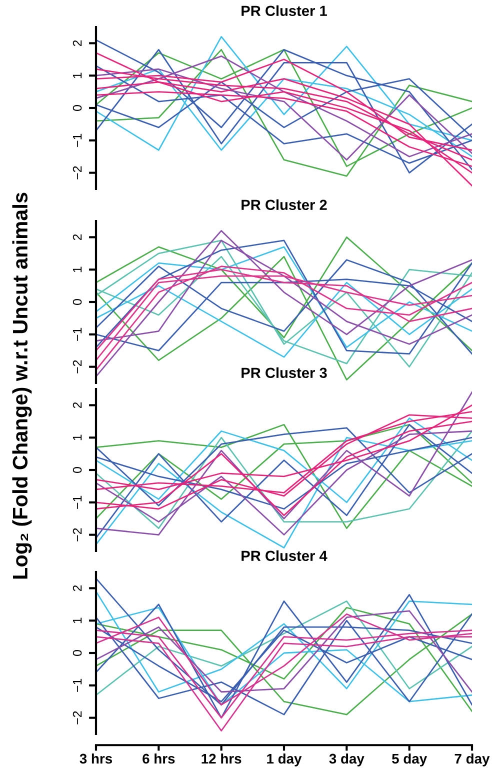  Describe the element at coordinates (284, 10) in the screenshot. I see `chart-title: PR Cluster 1` at that location.